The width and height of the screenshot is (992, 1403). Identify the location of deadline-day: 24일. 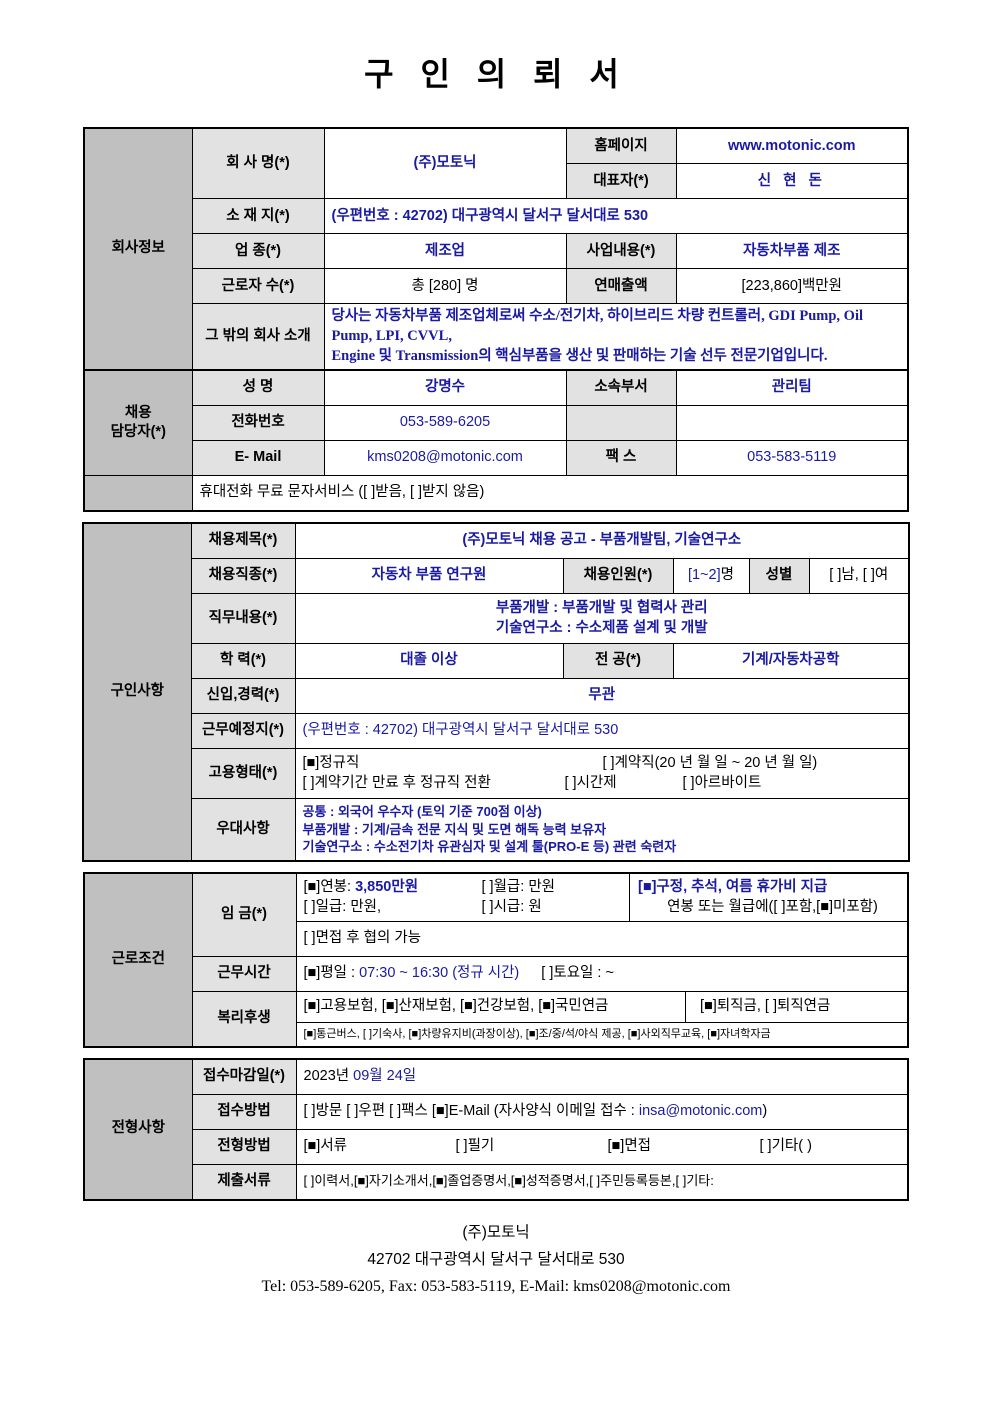
(401, 1075).